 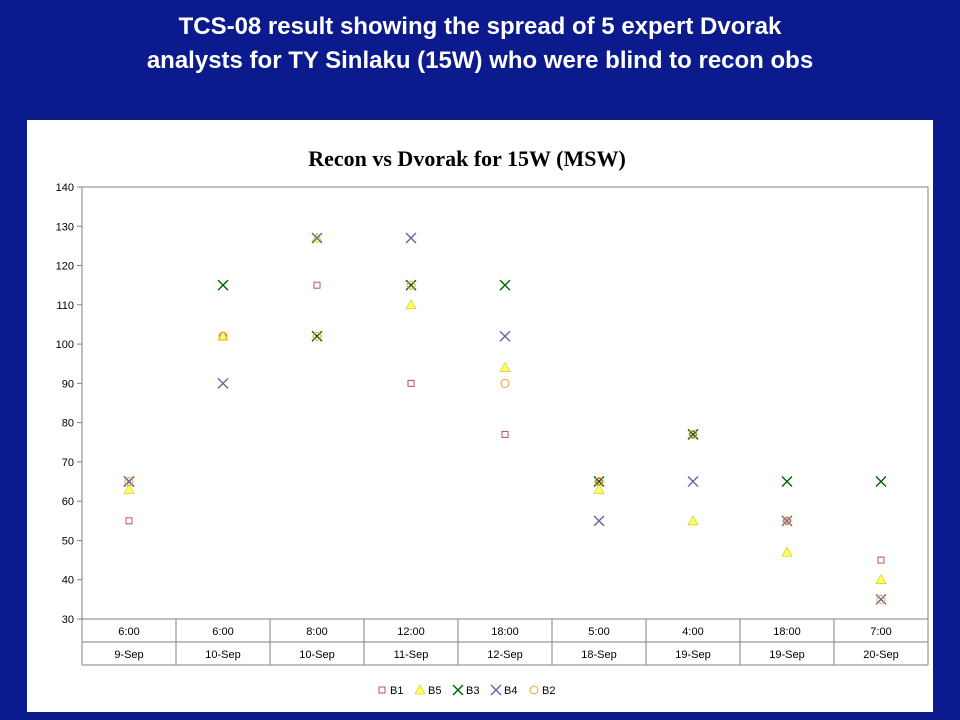 What do you see at coordinates (65, 345) in the screenshot?
I see `y-tick-label: 100` at bounding box center [65, 345].